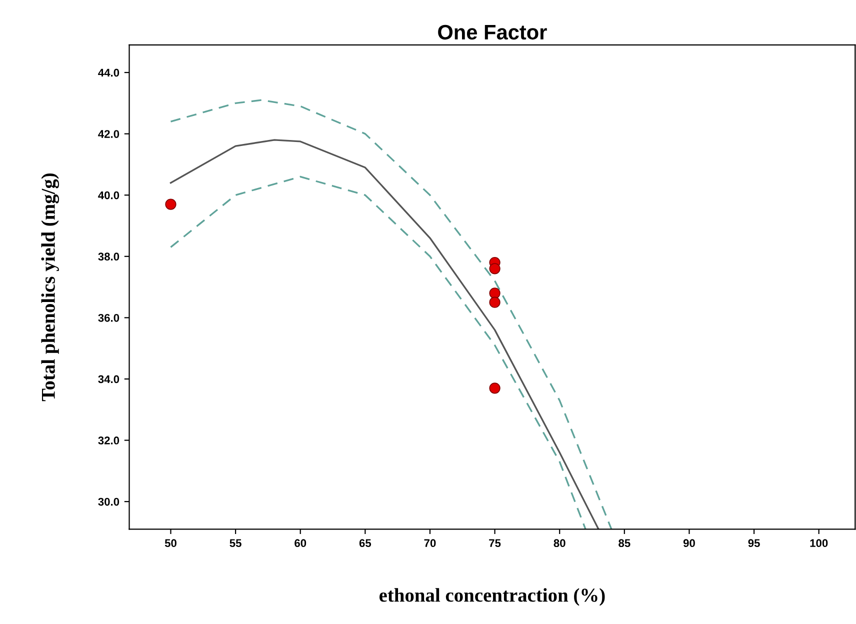 The width and height of the screenshot is (856, 624). What do you see at coordinates (109, 318) in the screenshot?
I see `y-tick-label: 36.0` at bounding box center [109, 318].